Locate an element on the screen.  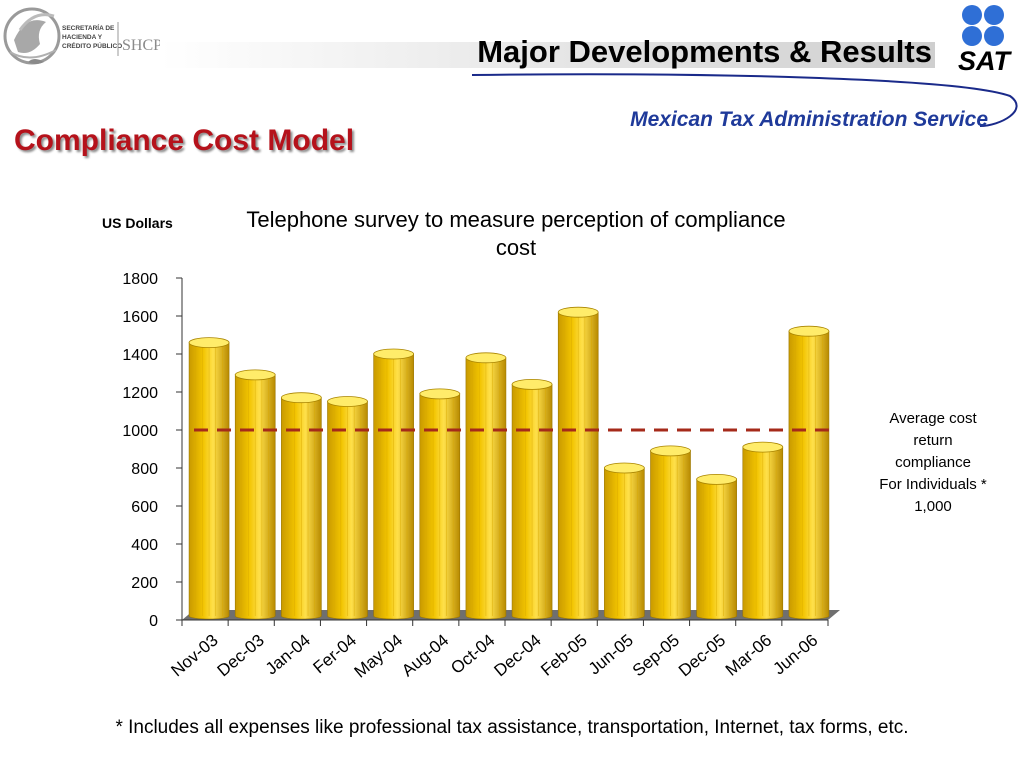
bar-3-top is located at coordinates (347, 401).